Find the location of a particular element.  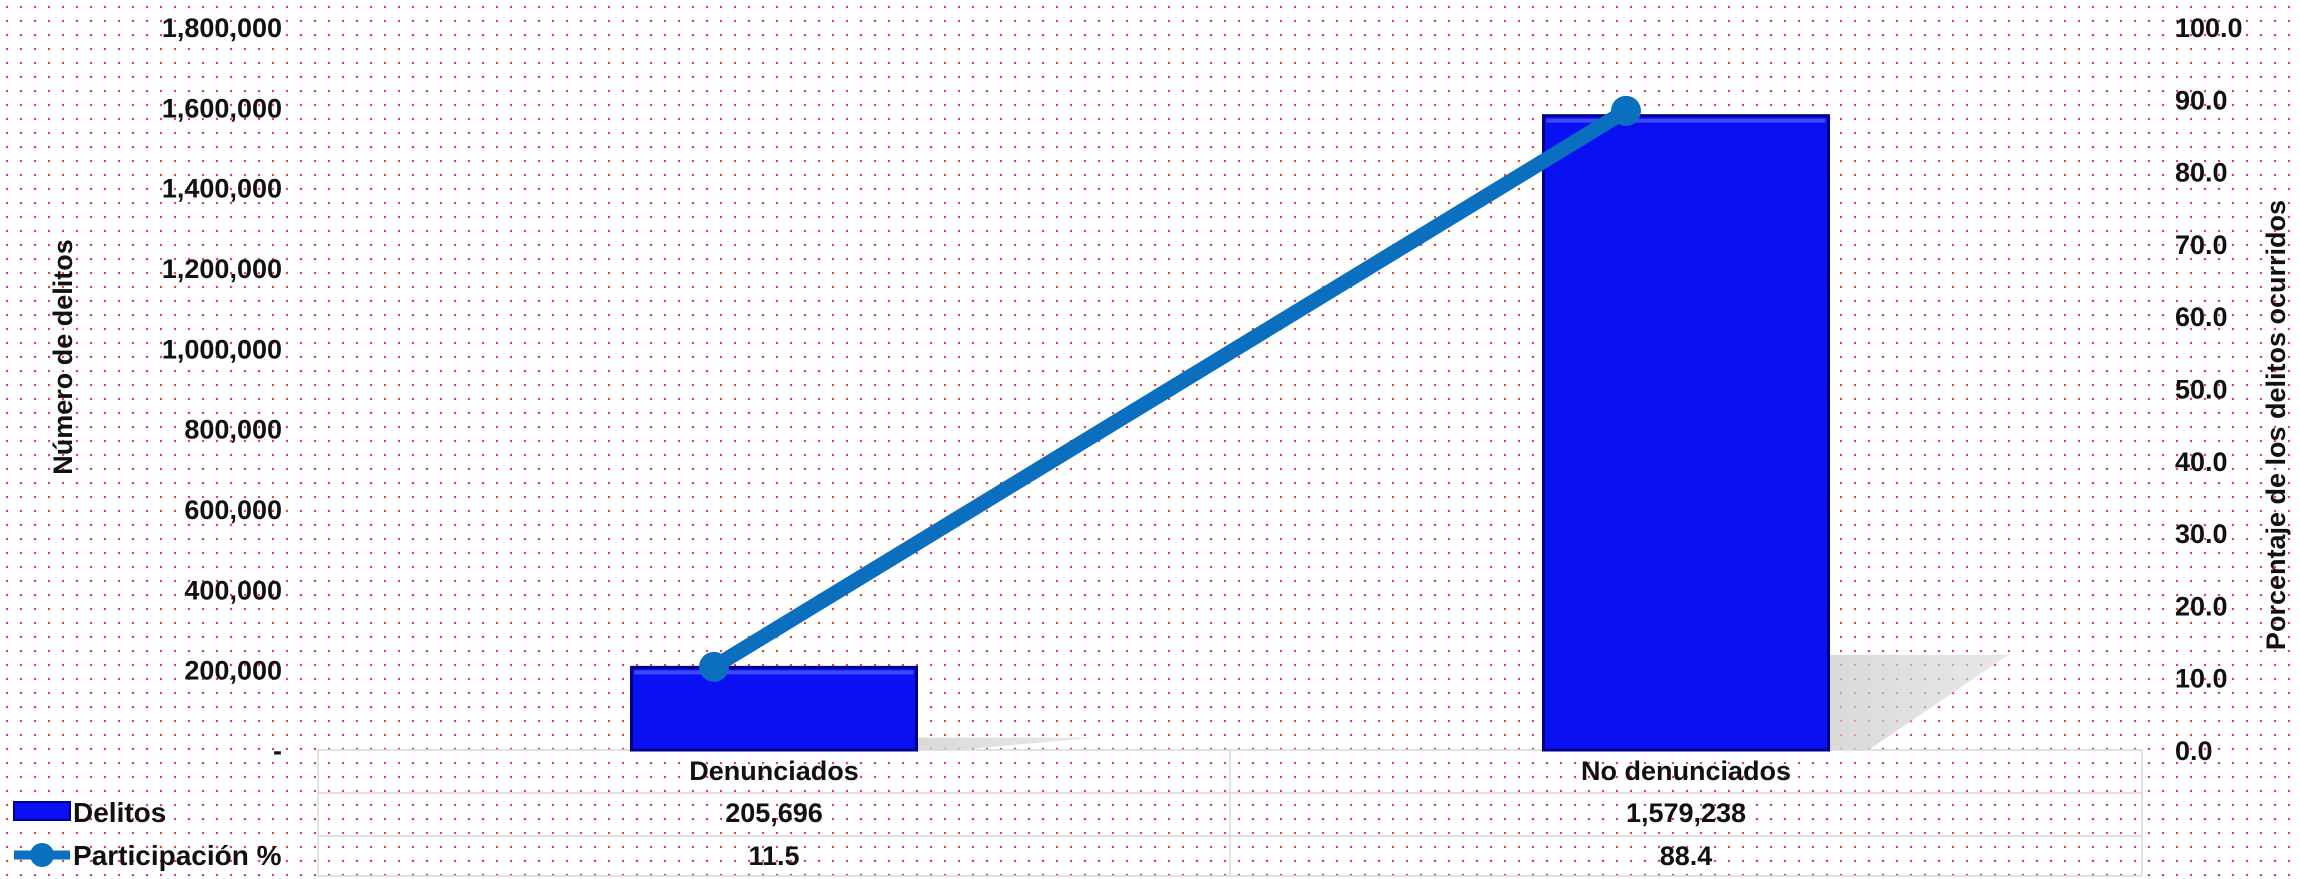

table-grid is located at coordinates (1230, 813).